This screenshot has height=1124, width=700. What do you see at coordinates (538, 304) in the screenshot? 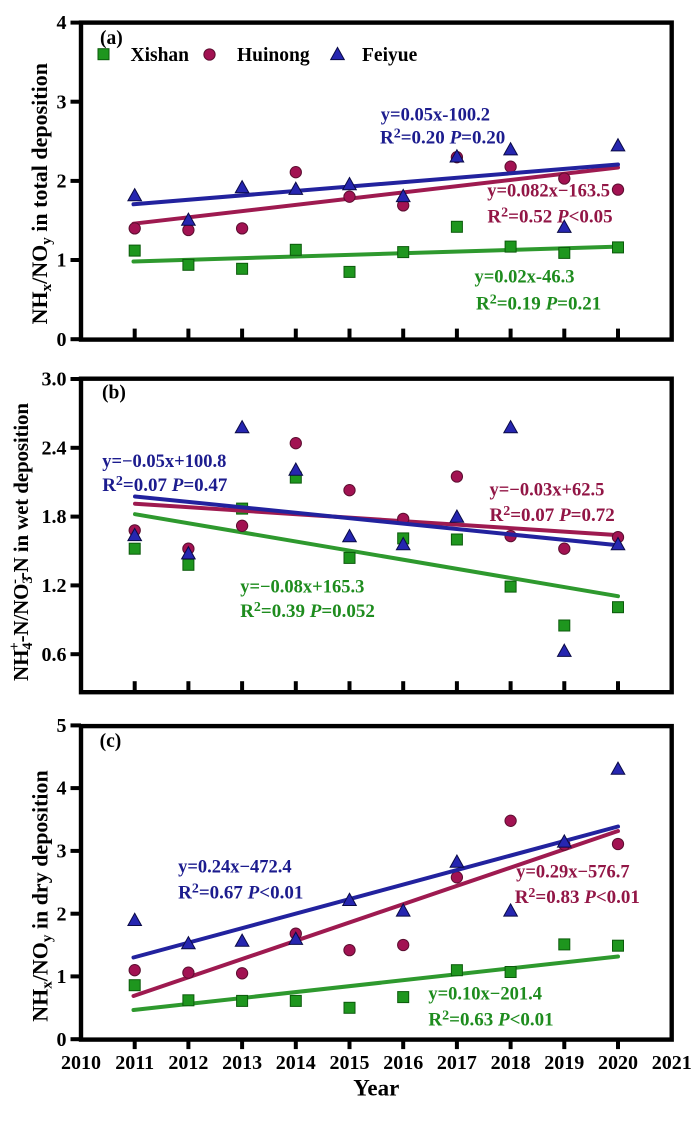
I see `svg-text: R2=0.19 P=0.21` at bounding box center [538, 304].